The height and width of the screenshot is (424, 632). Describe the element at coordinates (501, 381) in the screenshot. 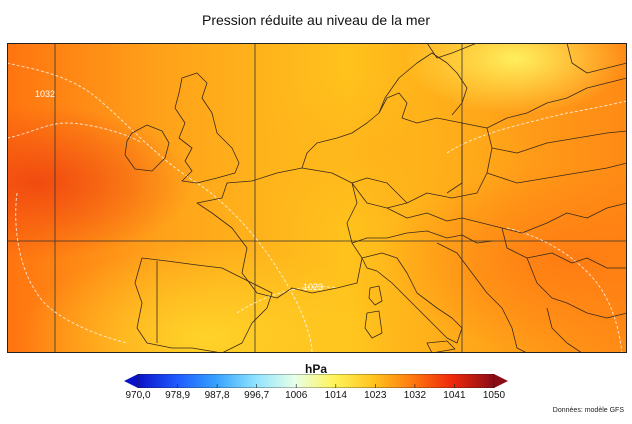

I see `colorbar-arrow-right` at that location.